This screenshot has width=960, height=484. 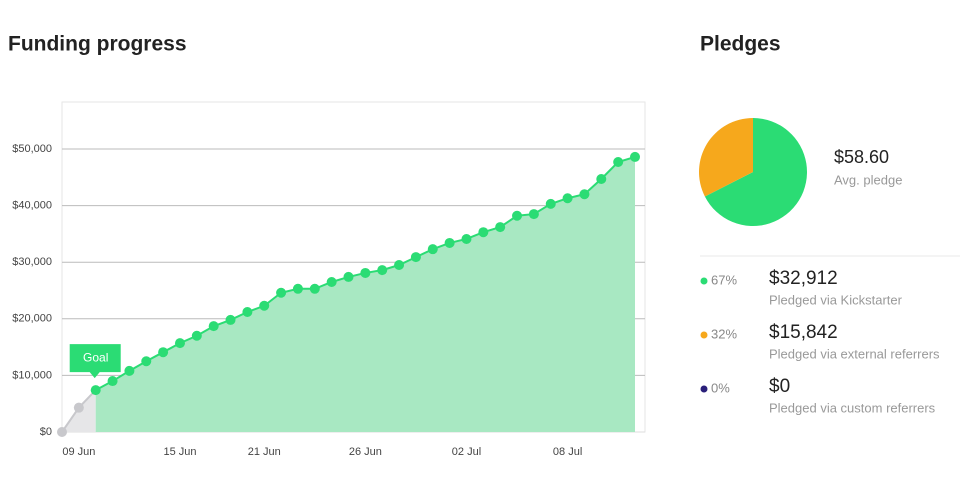 What do you see at coordinates (32, 262) in the screenshot?
I see `y-tick-label: $30,000` at bounding box center [32, 262].